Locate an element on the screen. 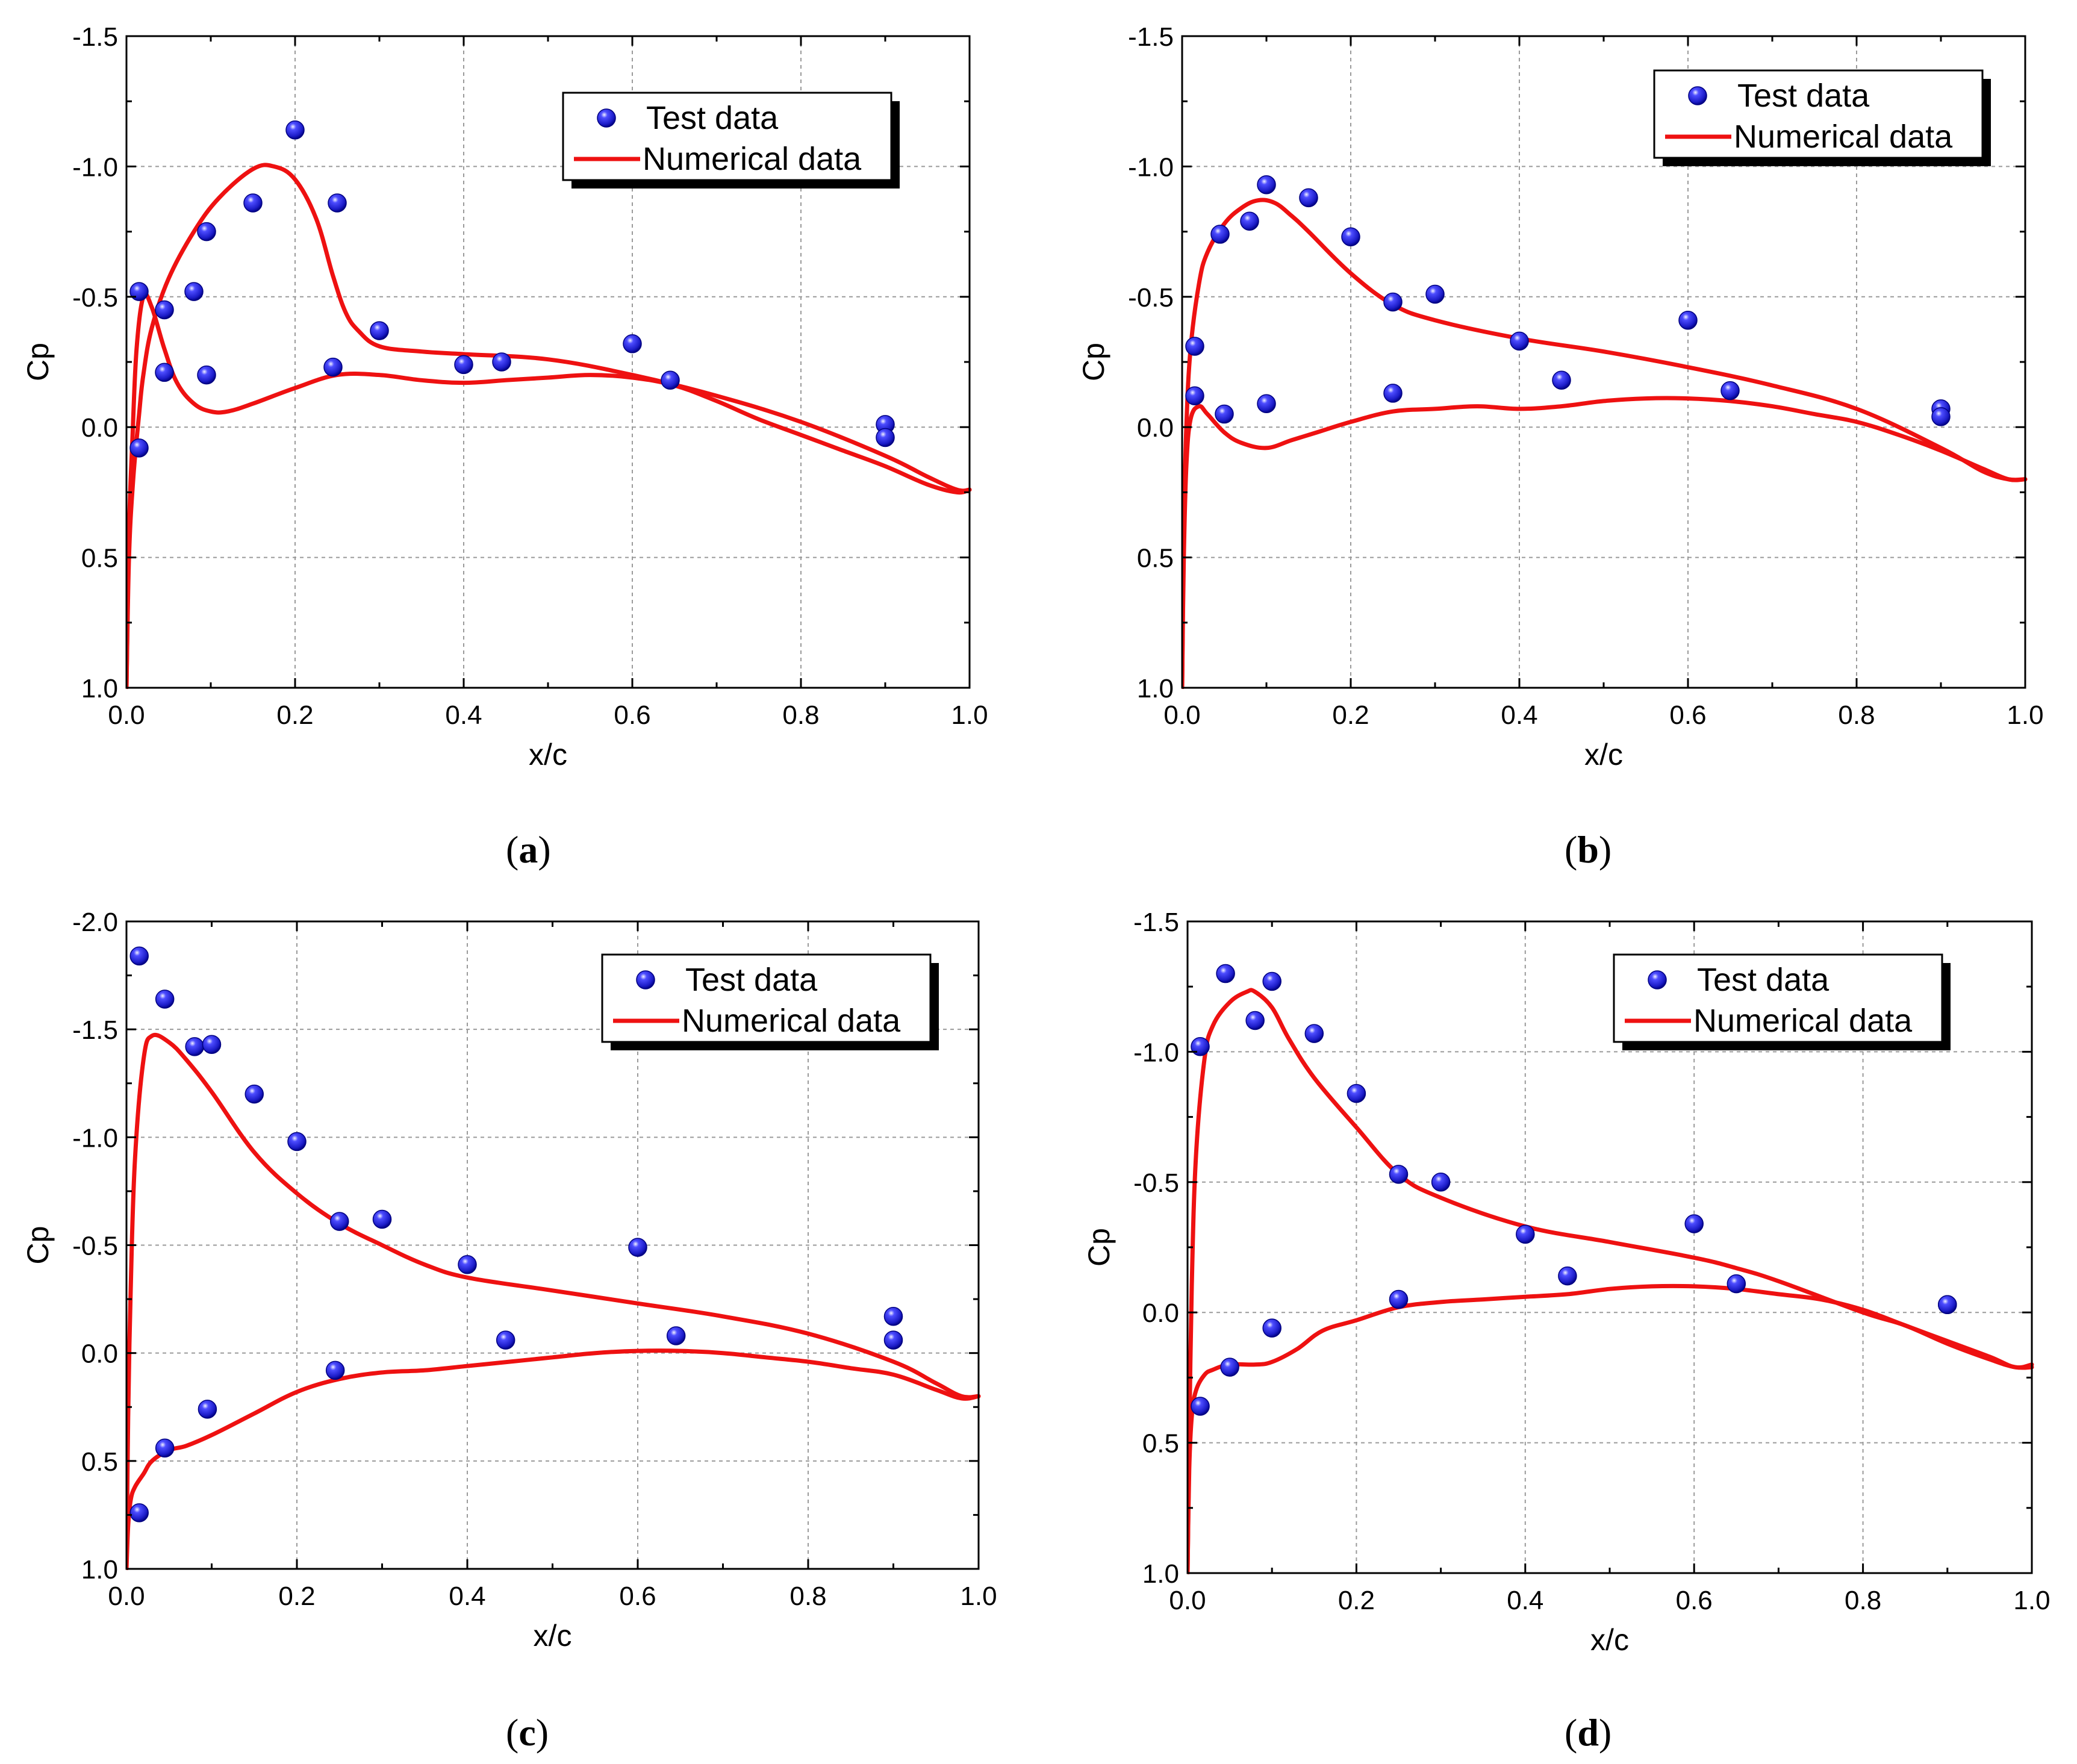 This screenshot has width=2077, height=1764. panel-label-letter: d is located at coordinates (1588, 1732).